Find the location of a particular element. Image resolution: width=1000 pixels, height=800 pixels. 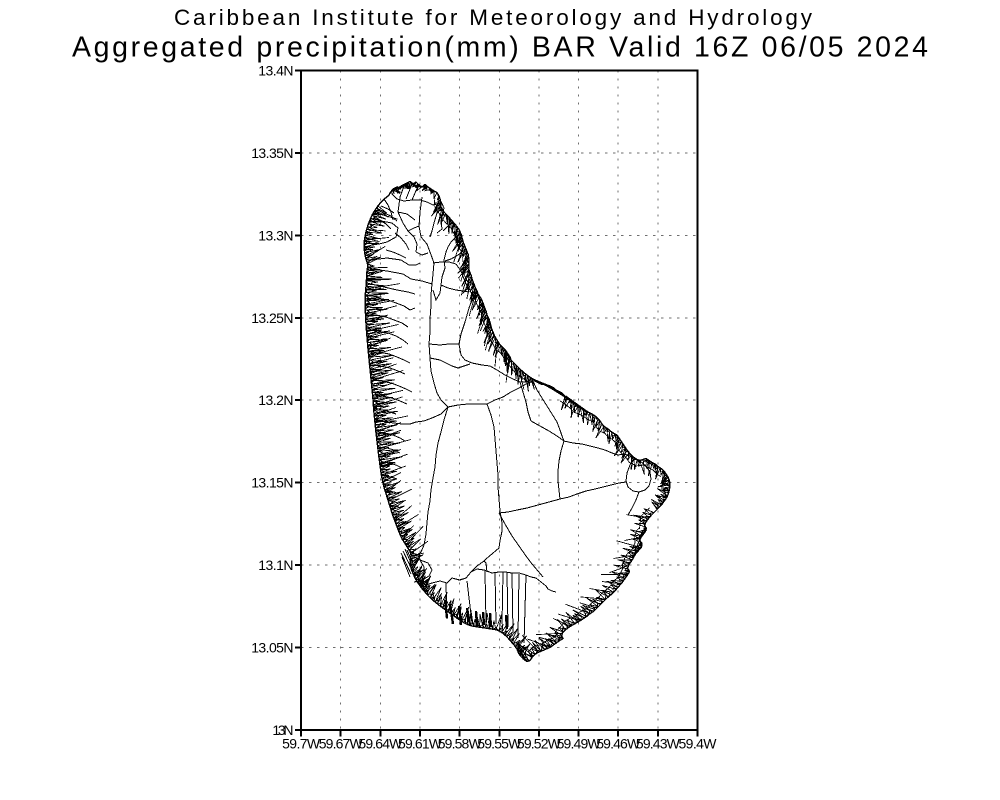

svg-text: 59.64W is located at coordinates (380, 744).